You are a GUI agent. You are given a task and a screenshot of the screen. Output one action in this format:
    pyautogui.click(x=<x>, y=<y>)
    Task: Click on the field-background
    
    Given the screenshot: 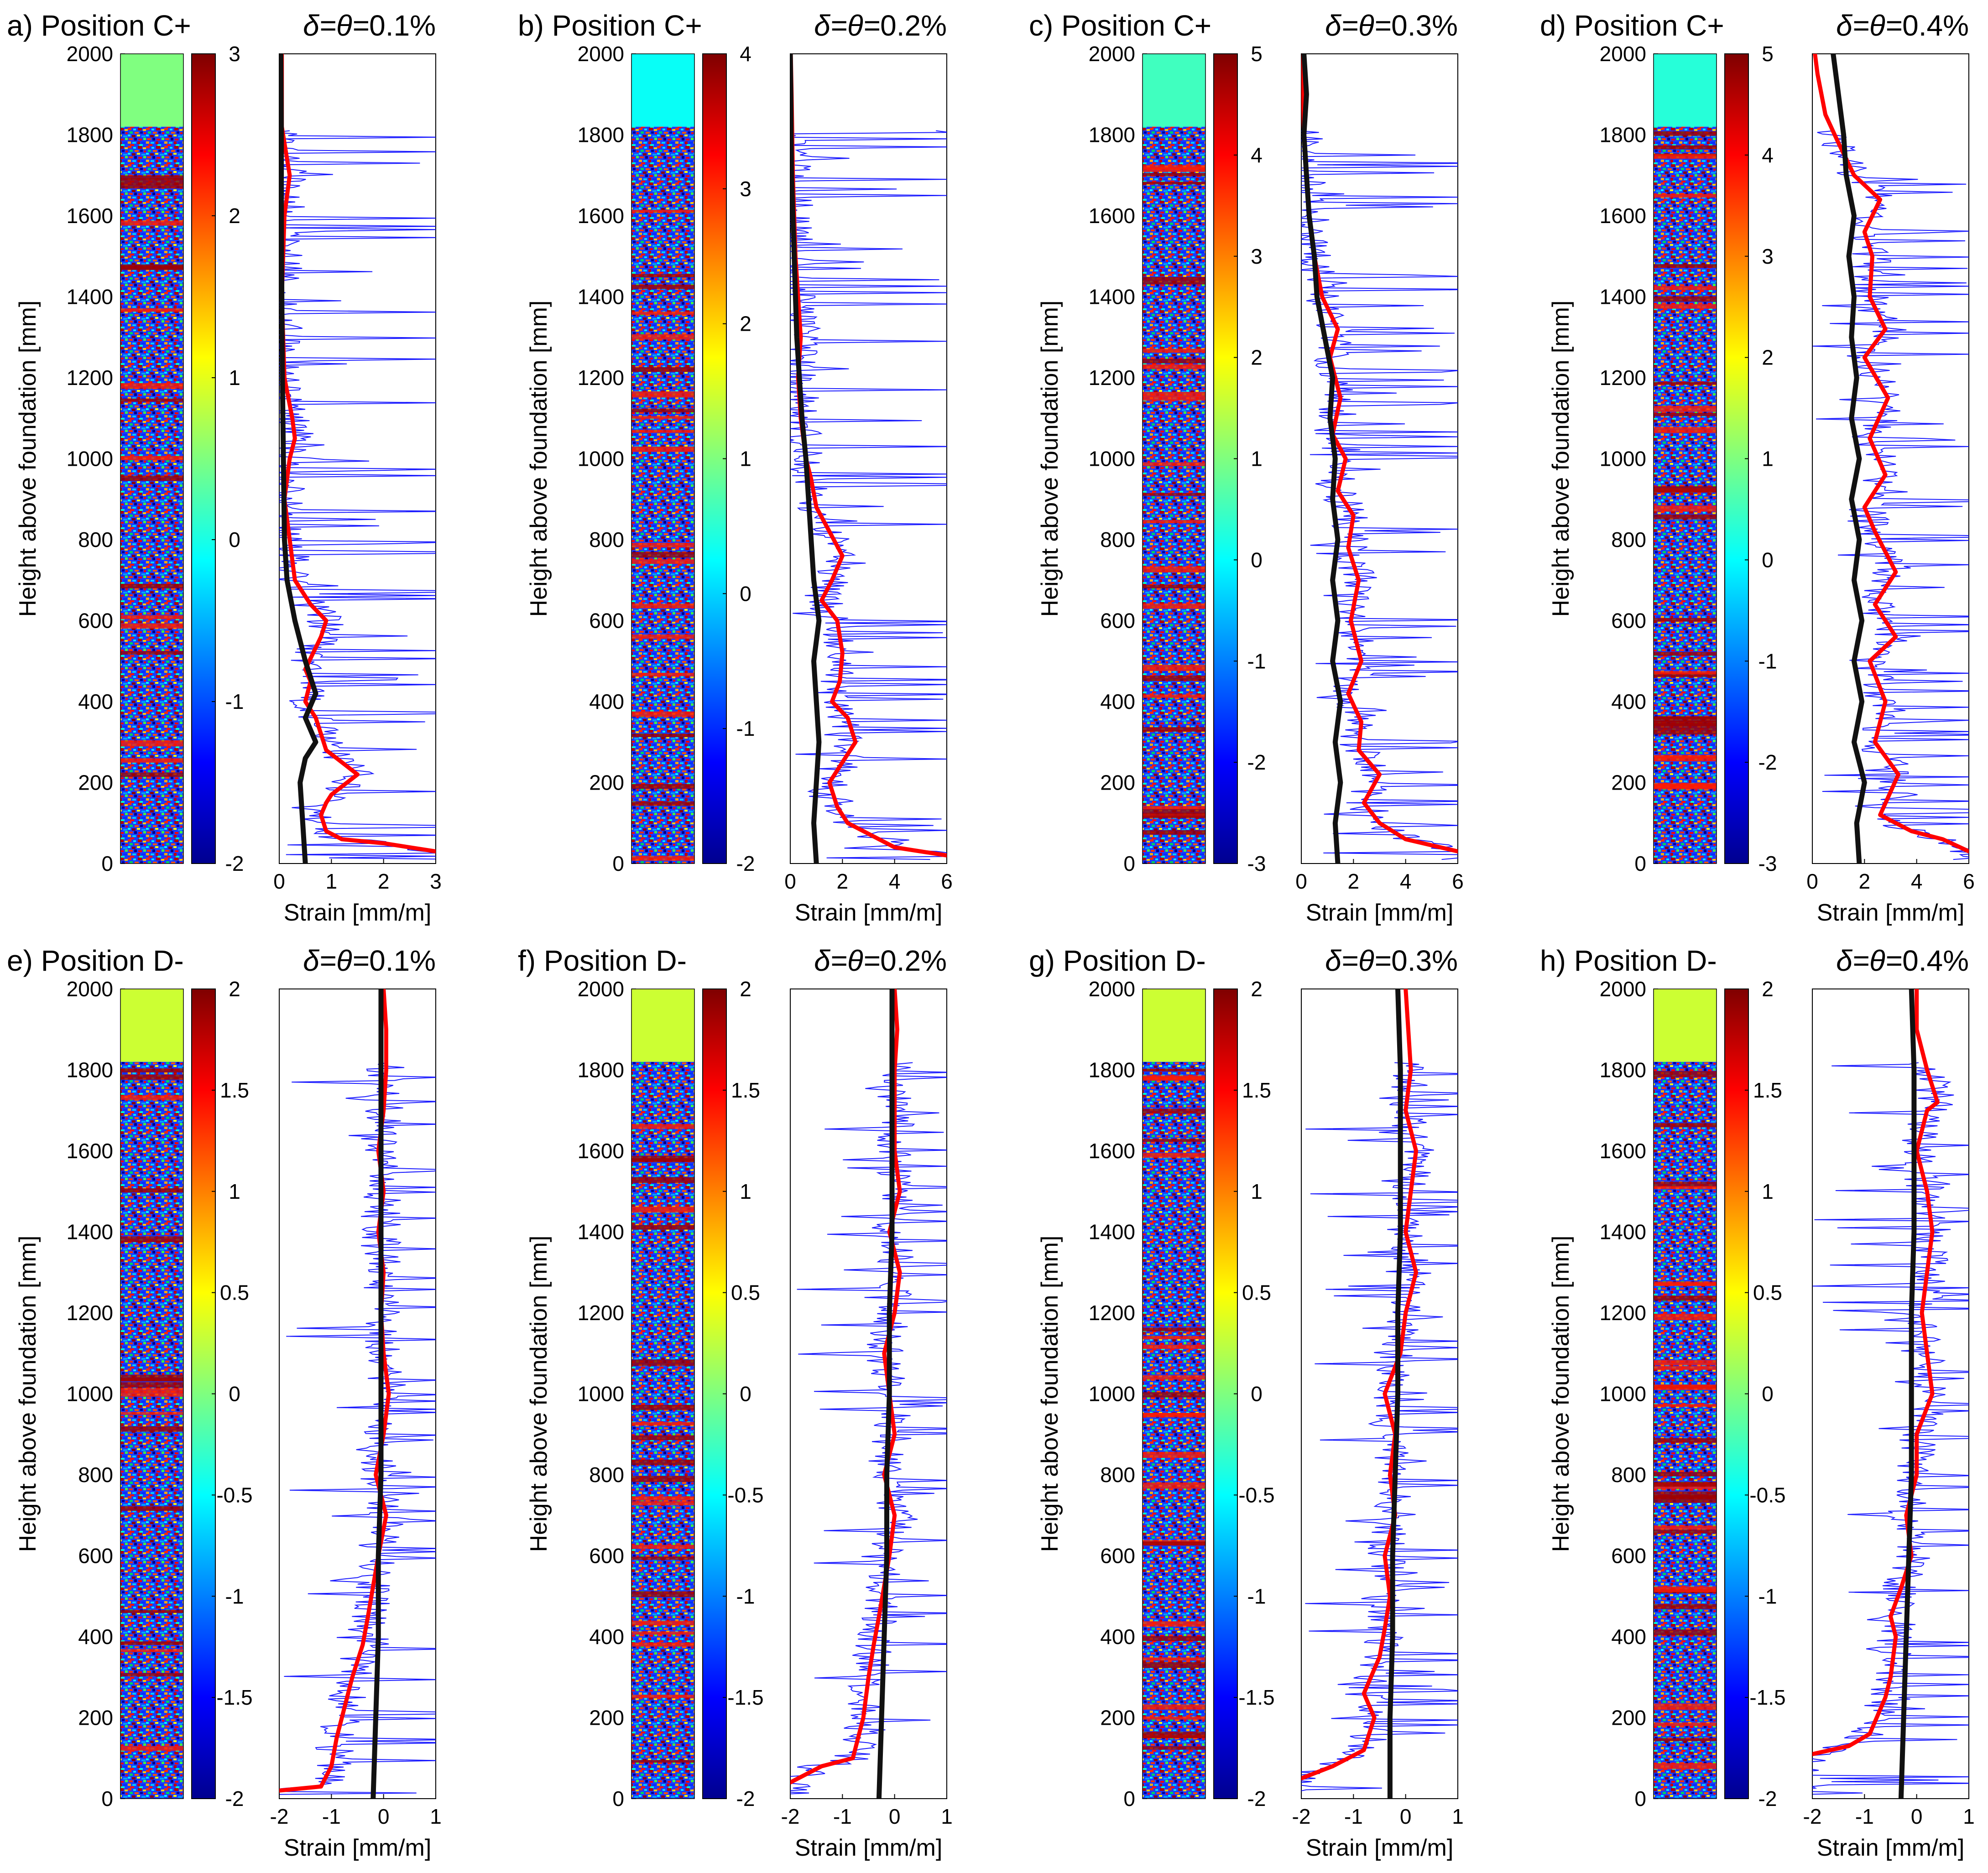 What is the action you would take?
    pyautogui.click(x=1686, y=1025)
    